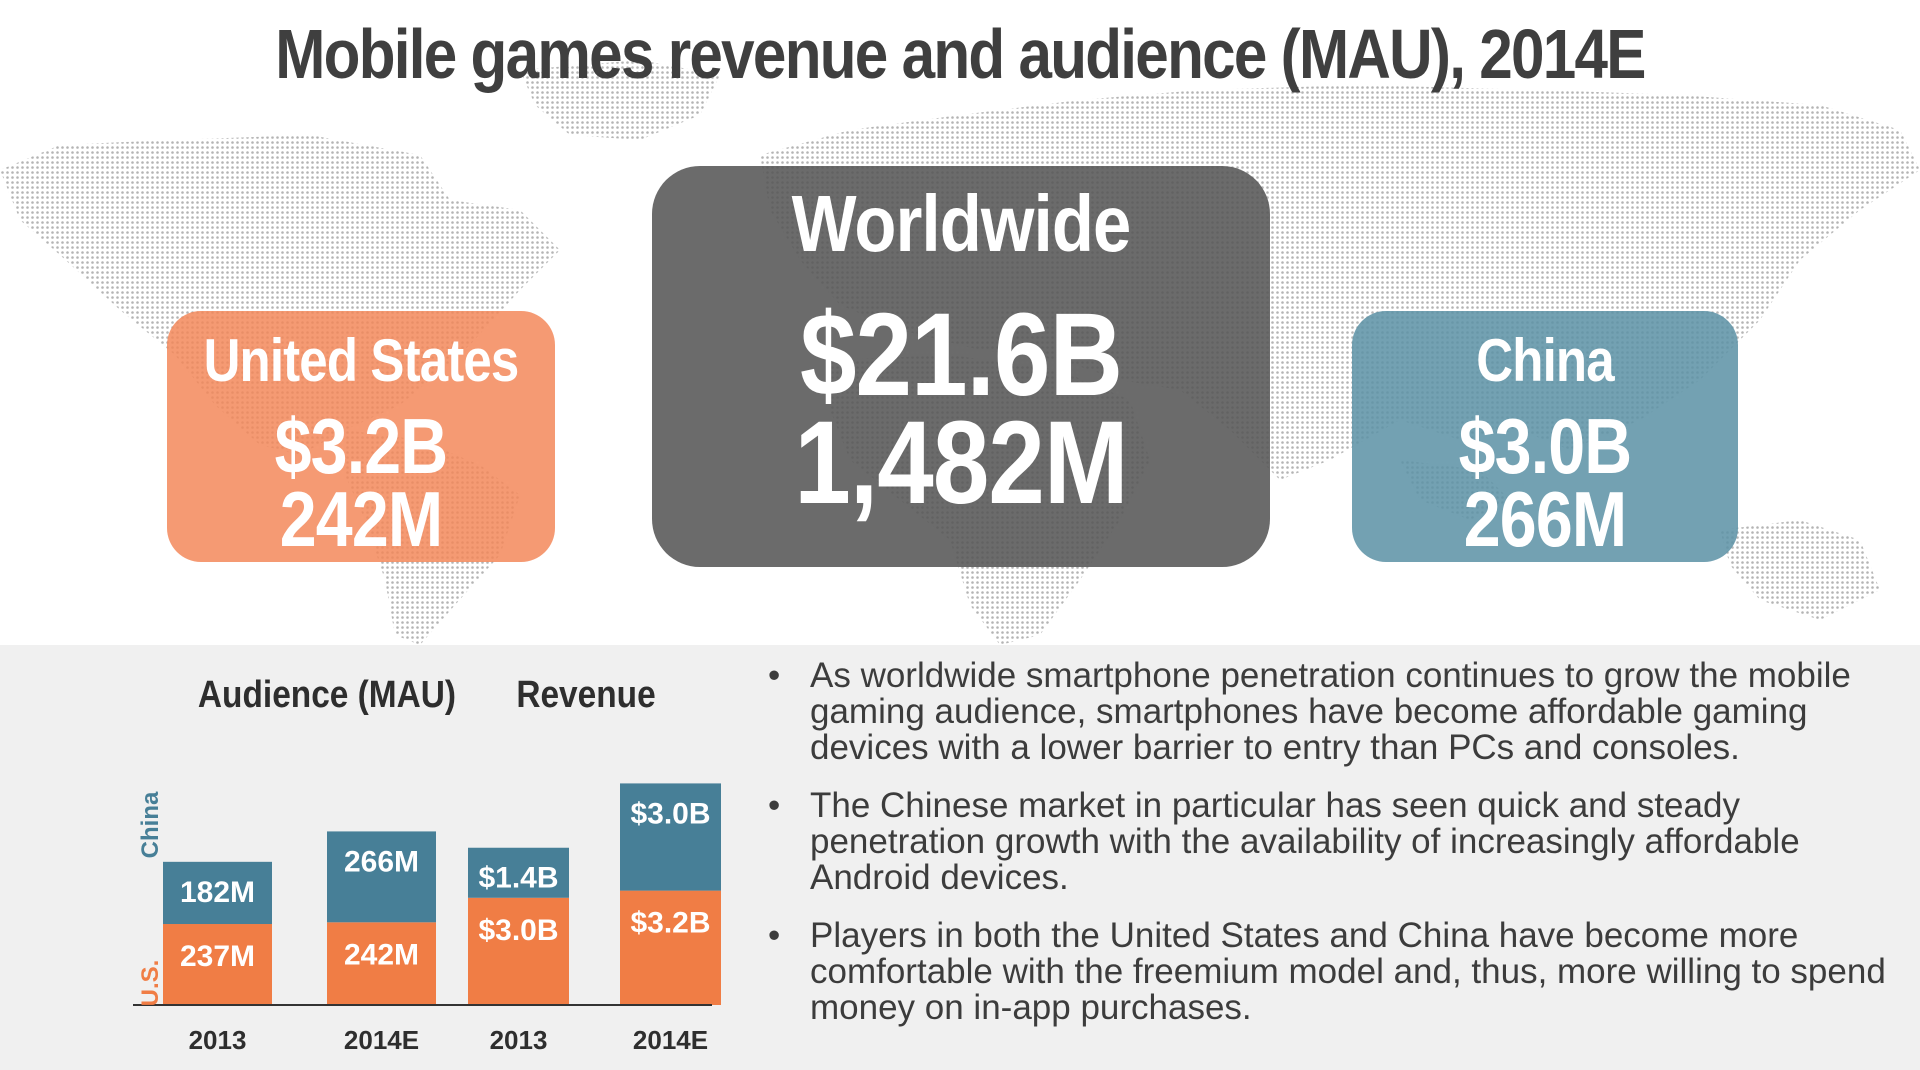 The height and width of the screenshot is (1070, 1920). I want to click on china-card: China $3.0B 266M, so click(1545, 436).